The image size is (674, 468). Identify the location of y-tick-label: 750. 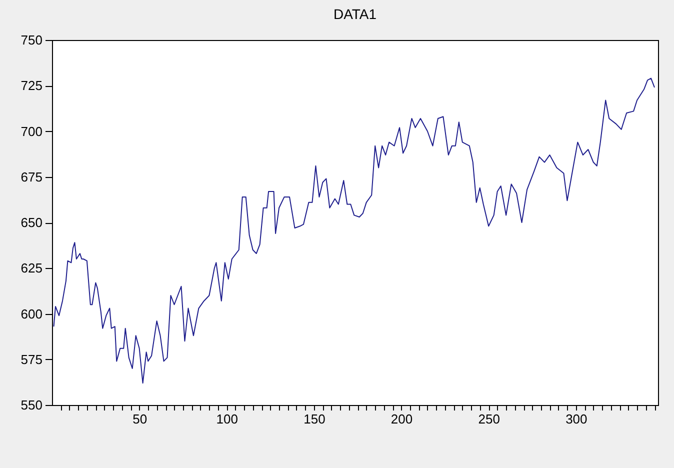
(31, 40).